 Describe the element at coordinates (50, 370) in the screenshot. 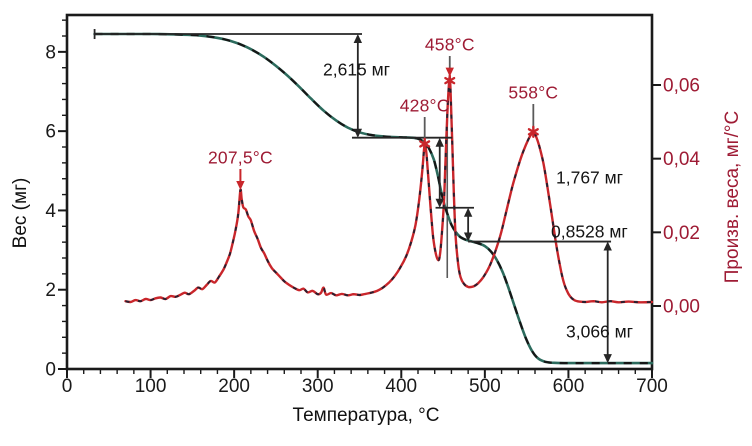

I see `y-left-tick-label: 0` at that location.